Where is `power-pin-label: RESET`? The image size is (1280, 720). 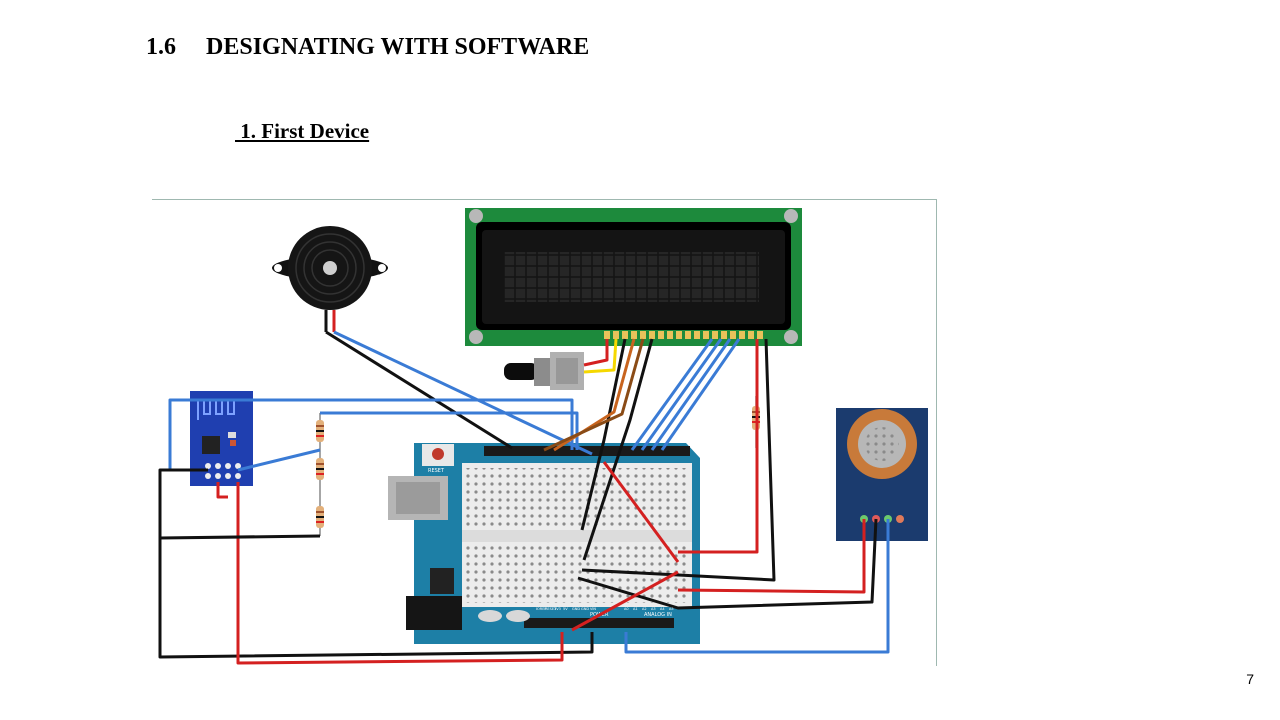
power-pin-label: RESET is located at coordinates (551, 609).